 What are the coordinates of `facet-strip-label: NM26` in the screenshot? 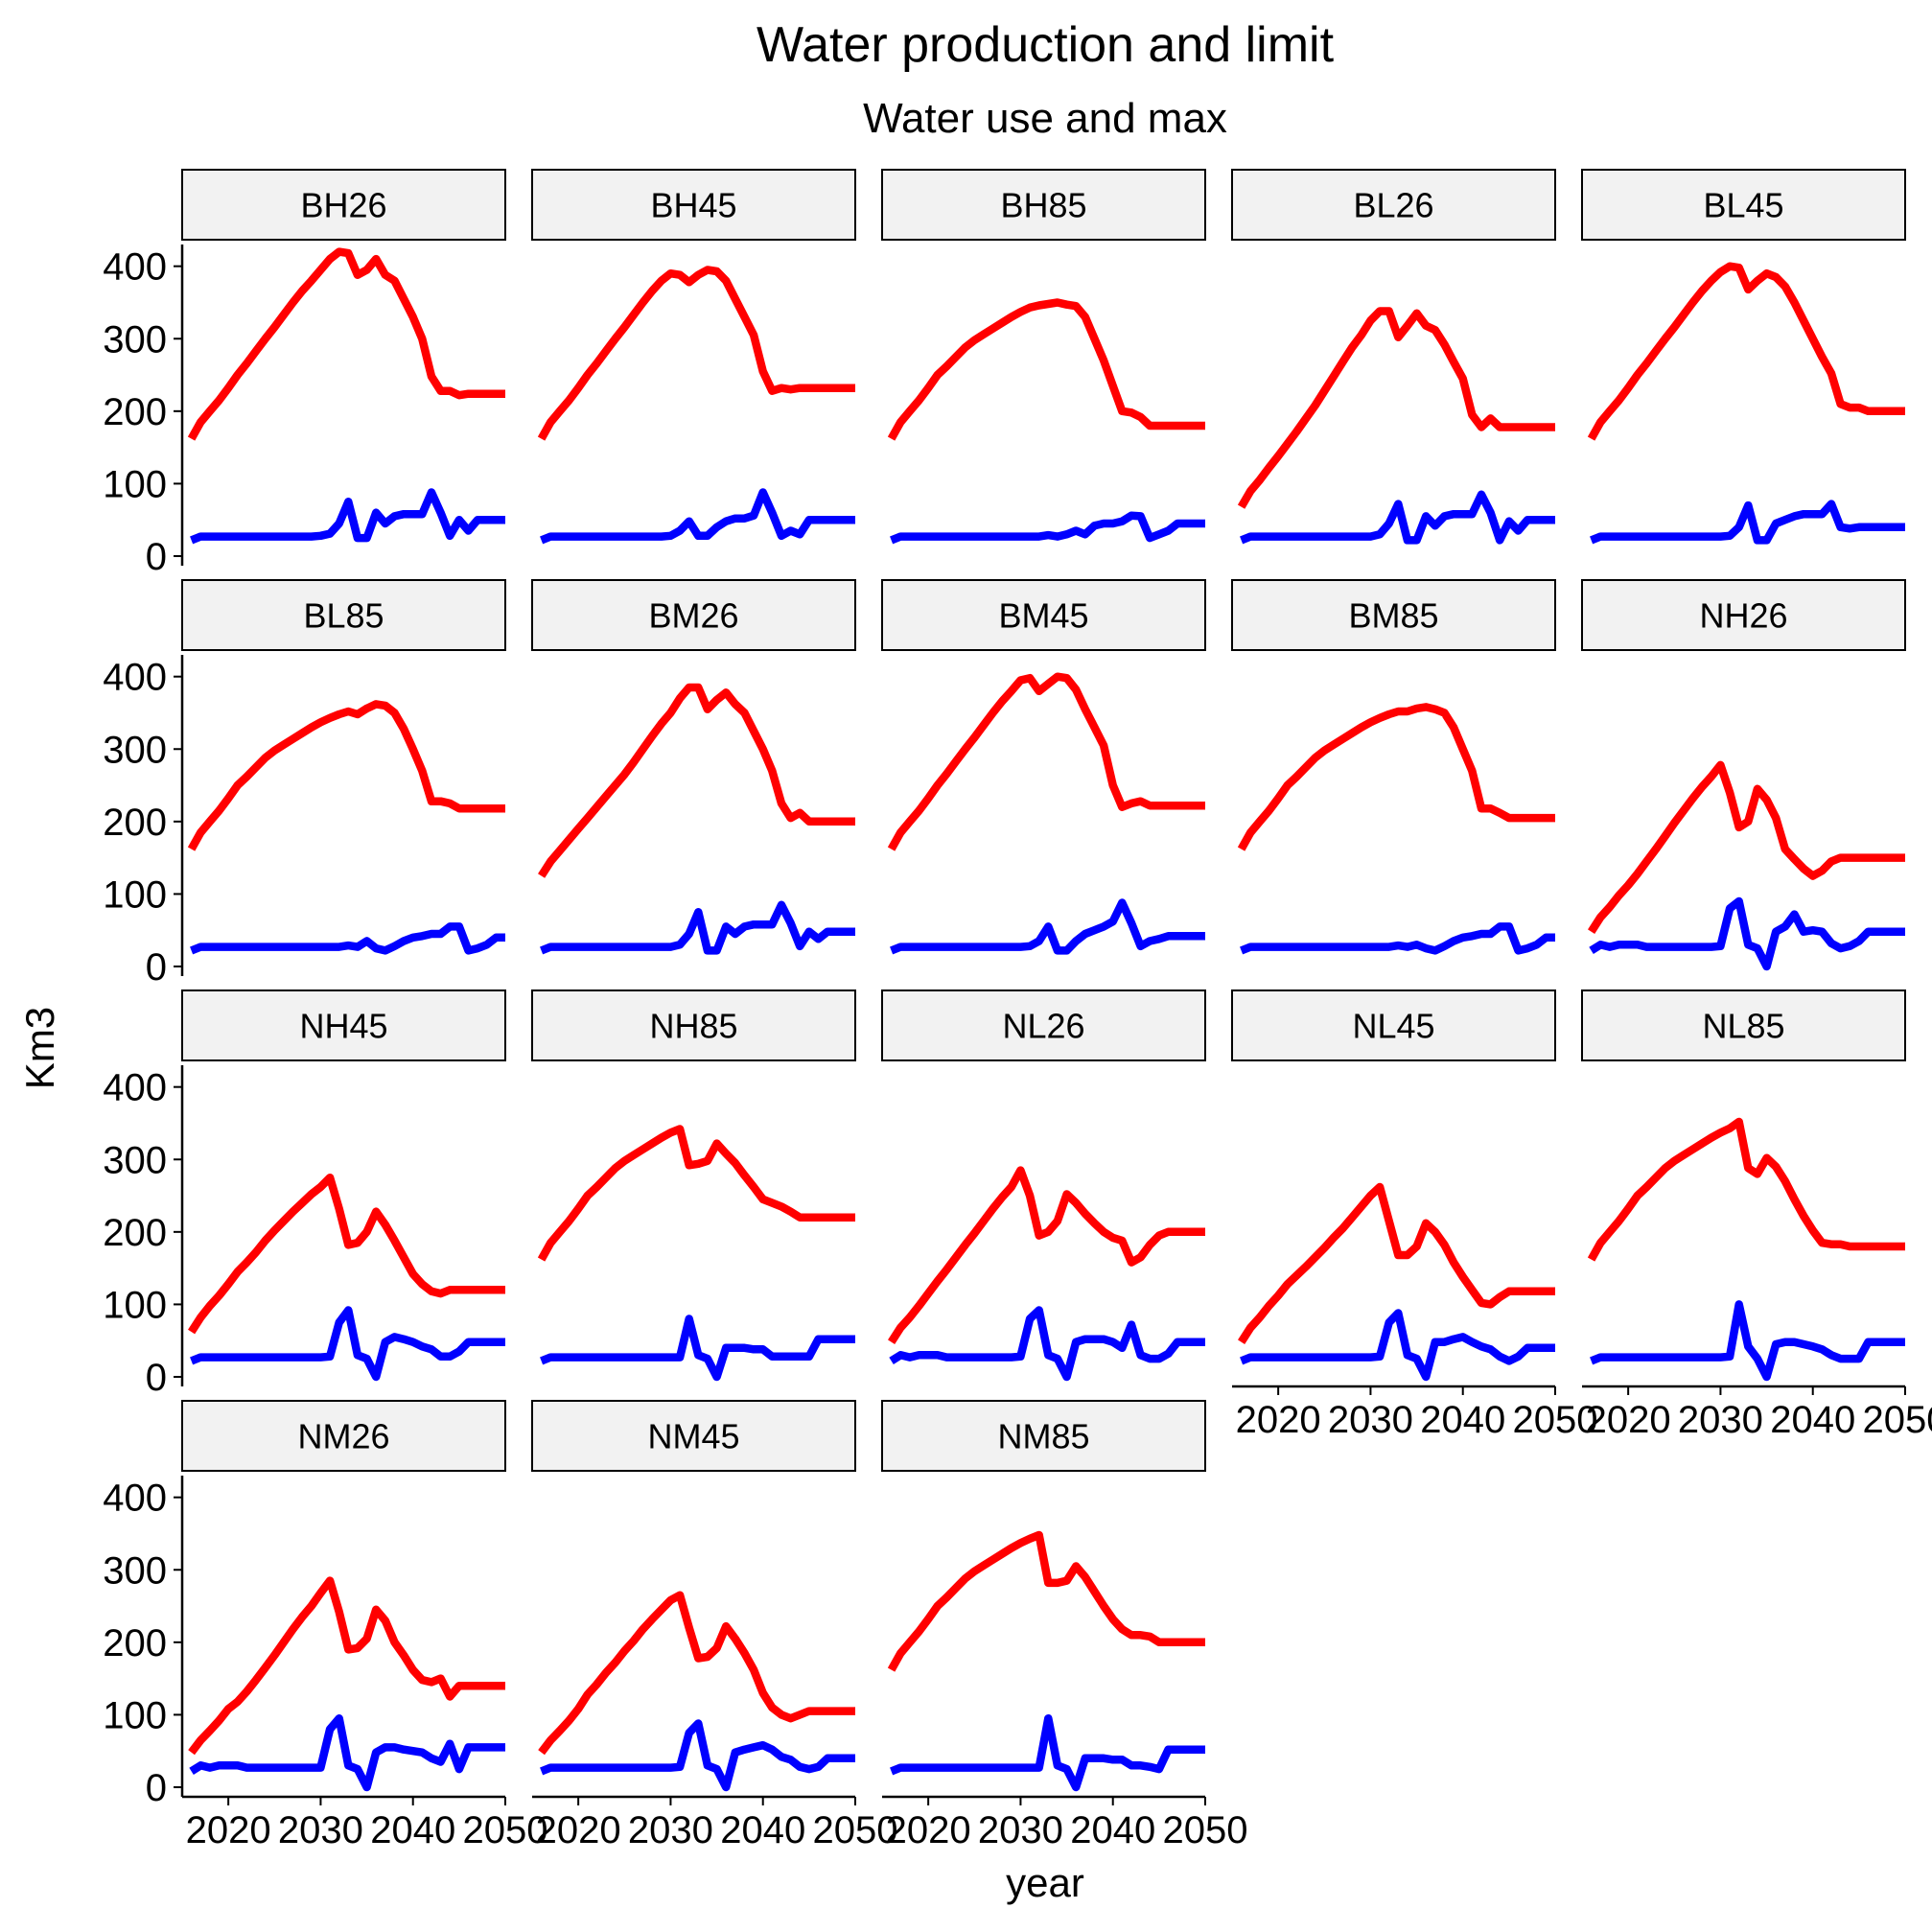 It's located at (343, 1436).